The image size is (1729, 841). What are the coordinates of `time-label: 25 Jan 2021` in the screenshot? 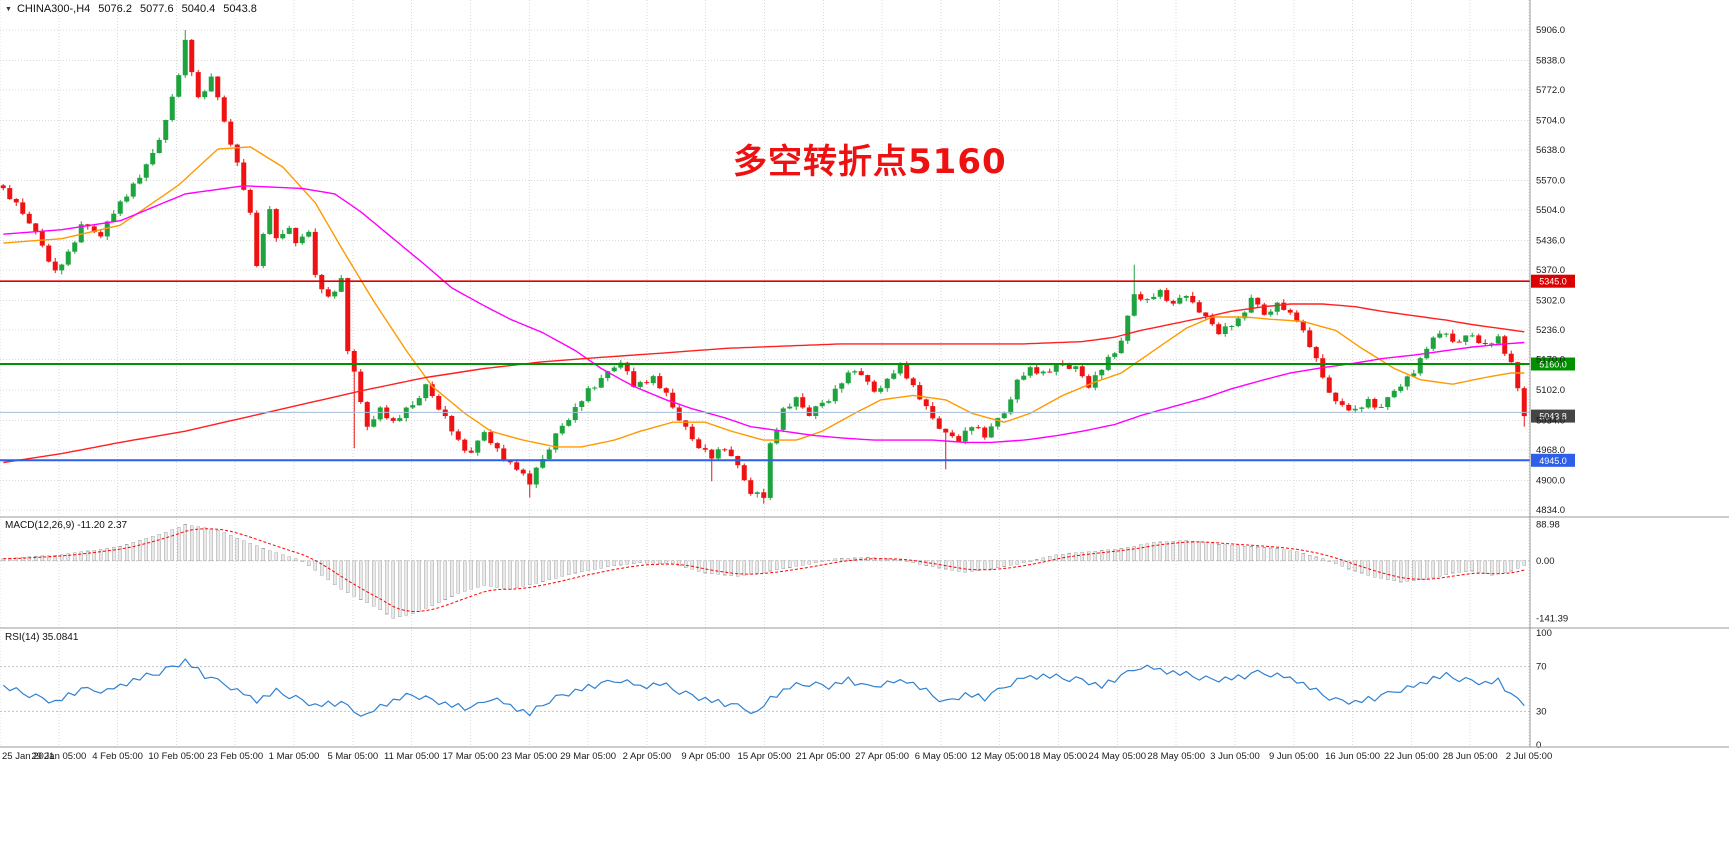 It's located at (28, 756).